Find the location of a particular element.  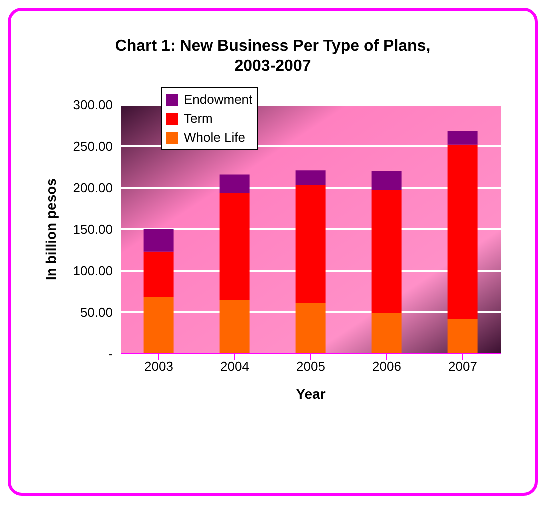

x-tick-label: 2006 is located at coordinates (387, 366).